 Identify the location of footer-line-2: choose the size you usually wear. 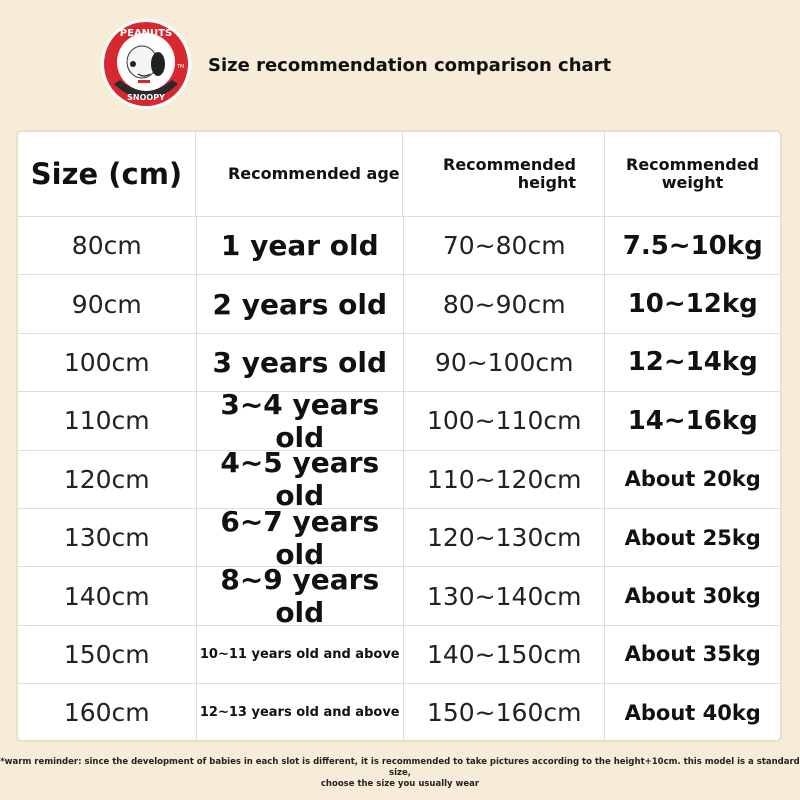
(400, 784).